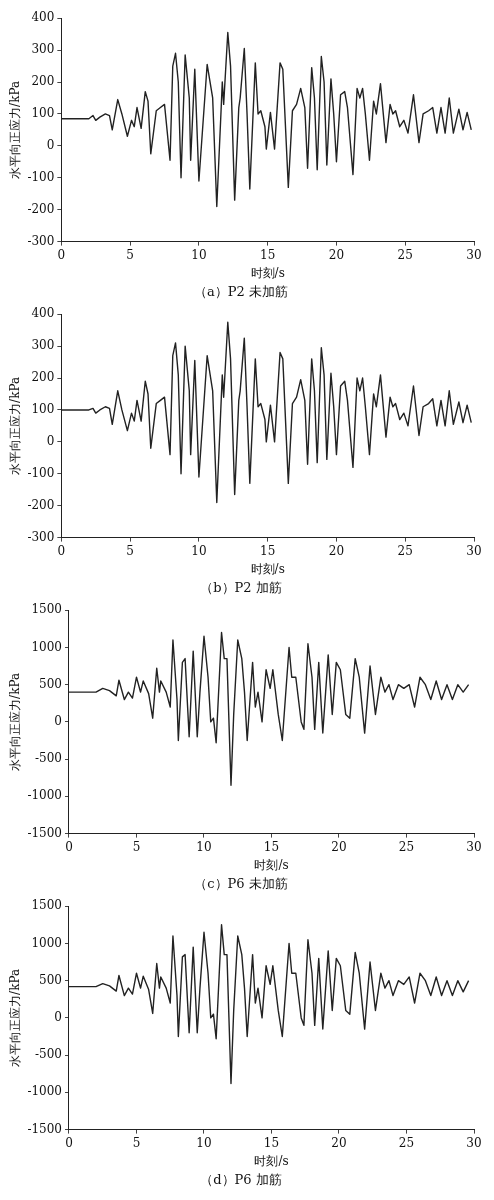 This screenshot has width=494, height=1200. What do you see at coordinates (241, 587) in the screenshot?
I see `text: （b）P2 加筋` at bounding box center [241, 587].